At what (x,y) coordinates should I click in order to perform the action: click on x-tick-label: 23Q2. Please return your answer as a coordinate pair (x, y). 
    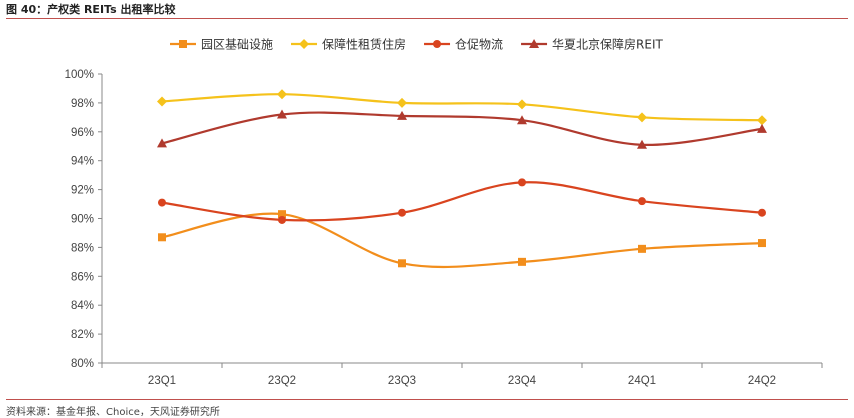
    Looking at the image, I should click on (282, 381).